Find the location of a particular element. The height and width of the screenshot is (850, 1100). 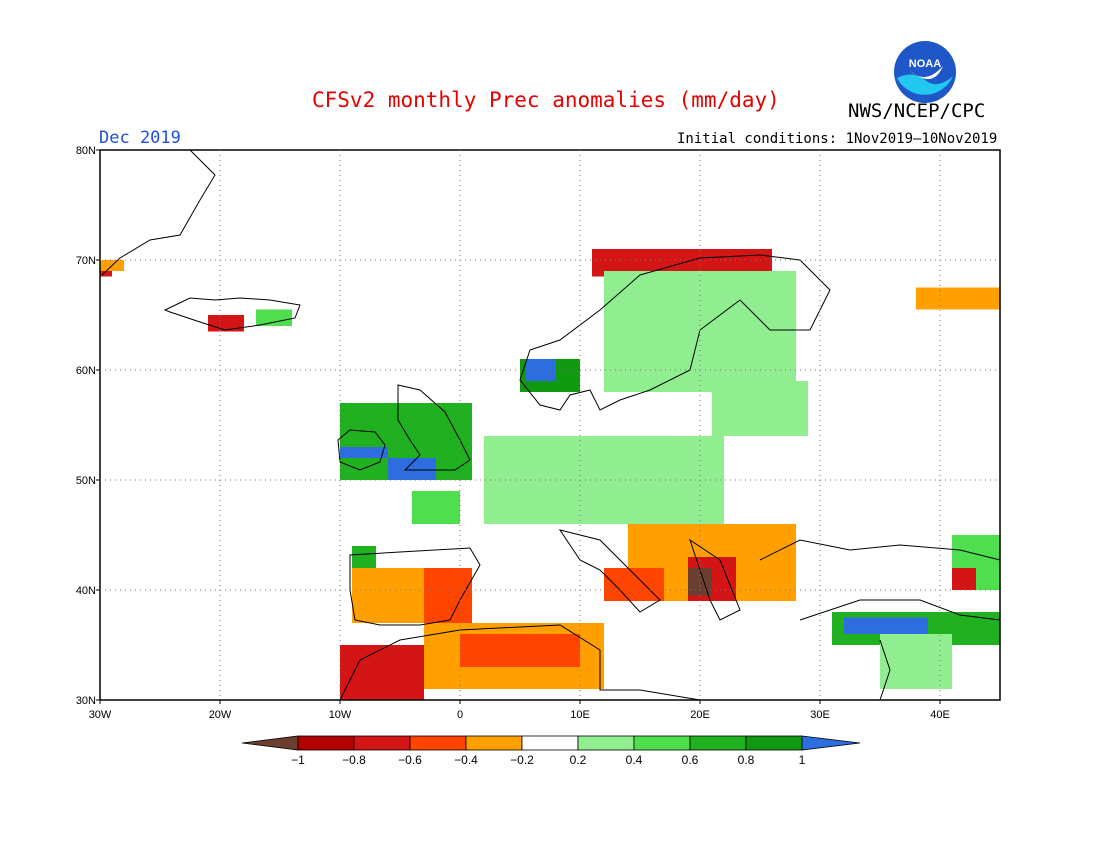

lat-tick-label: 50N is located at coordinates (86, 481).